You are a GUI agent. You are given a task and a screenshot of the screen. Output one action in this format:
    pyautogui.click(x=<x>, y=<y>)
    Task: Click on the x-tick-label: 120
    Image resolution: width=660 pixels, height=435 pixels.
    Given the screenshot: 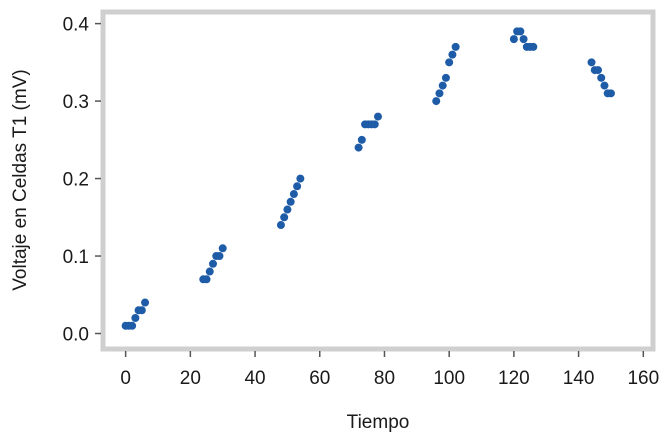 What is the action you would take?
    pyautogui.click(x=514, y=378)
    